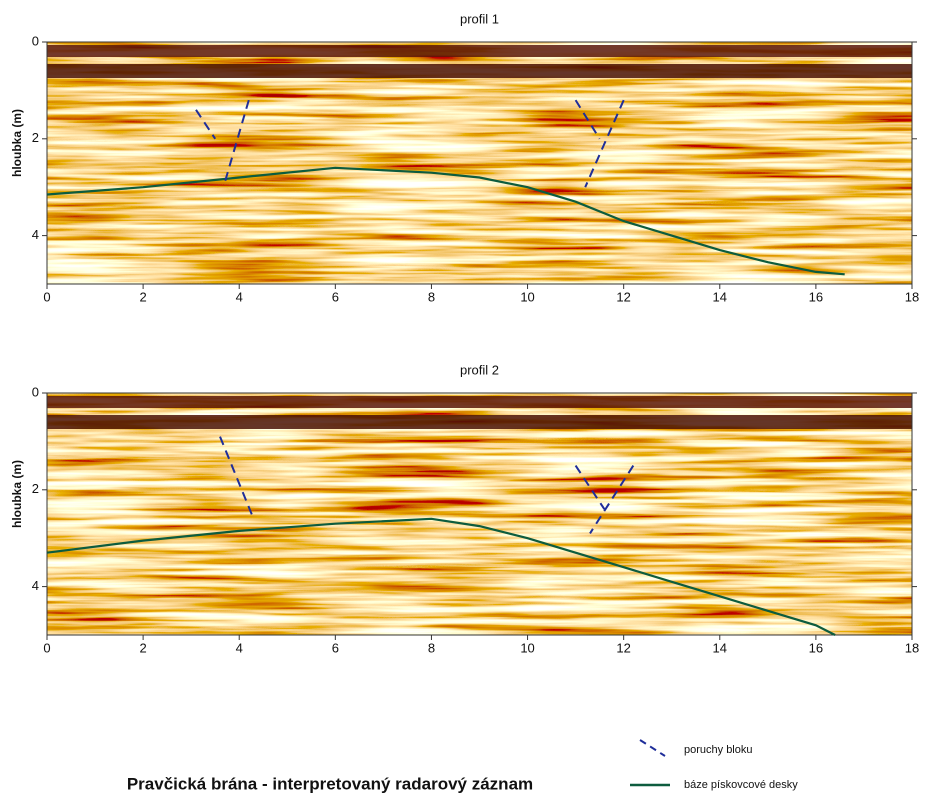 This screenshot has height=796, width=926. I want to click on chart-title: profil 1, so click(479, 18).